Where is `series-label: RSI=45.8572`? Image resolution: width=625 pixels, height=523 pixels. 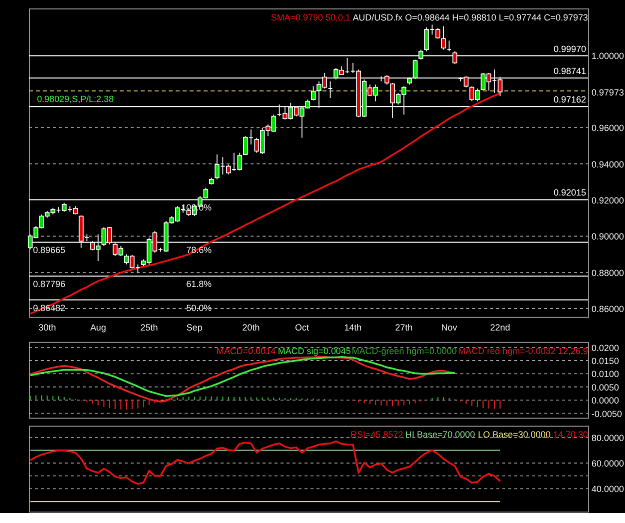 series-label: RSI=45.8572 is located at coordinates (377, 435).